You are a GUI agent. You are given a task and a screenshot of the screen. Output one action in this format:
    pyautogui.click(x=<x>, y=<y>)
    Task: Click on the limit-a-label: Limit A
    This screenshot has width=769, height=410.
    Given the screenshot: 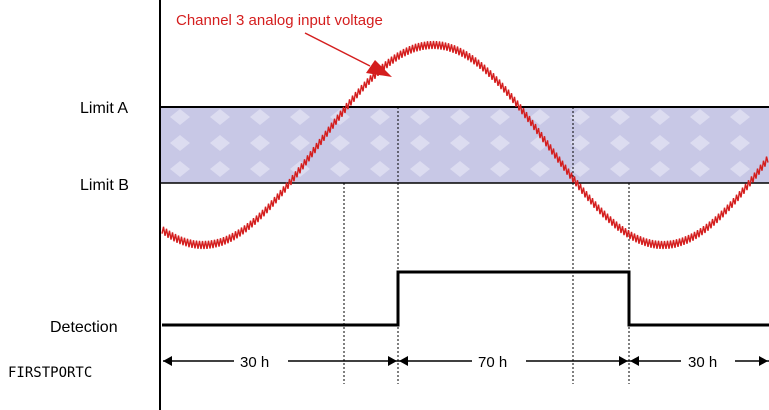 What is the action you would take?
    pyautogui.click(x=104, y=108)
    